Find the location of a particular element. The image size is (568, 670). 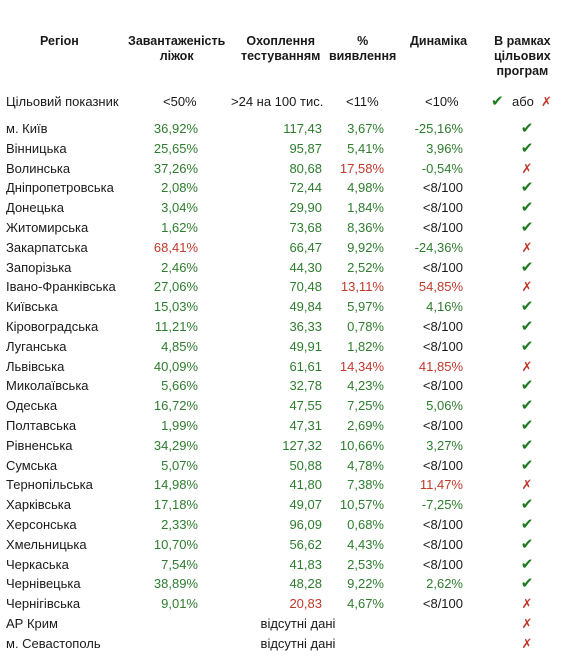

detection-value: 2,69% is located at coordinates (365, 425).